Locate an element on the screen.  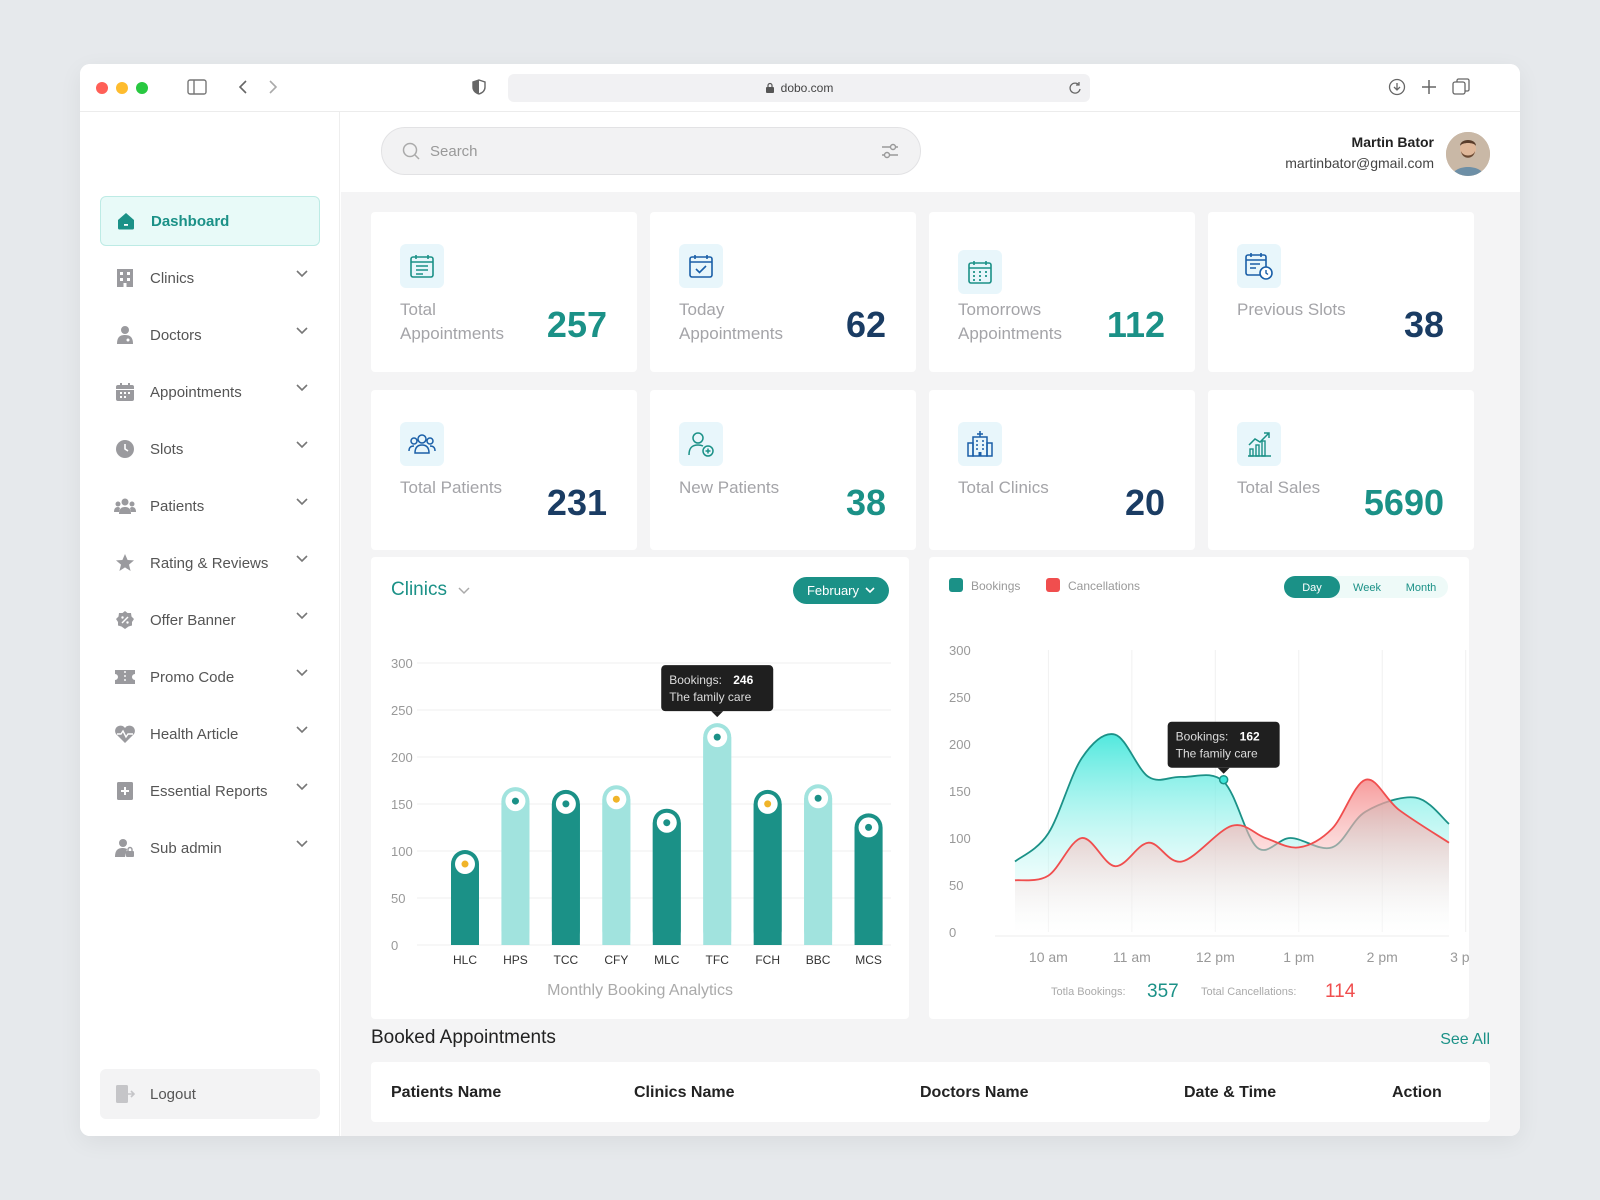
badge-percent-icon is located at coordinates (125, 620).